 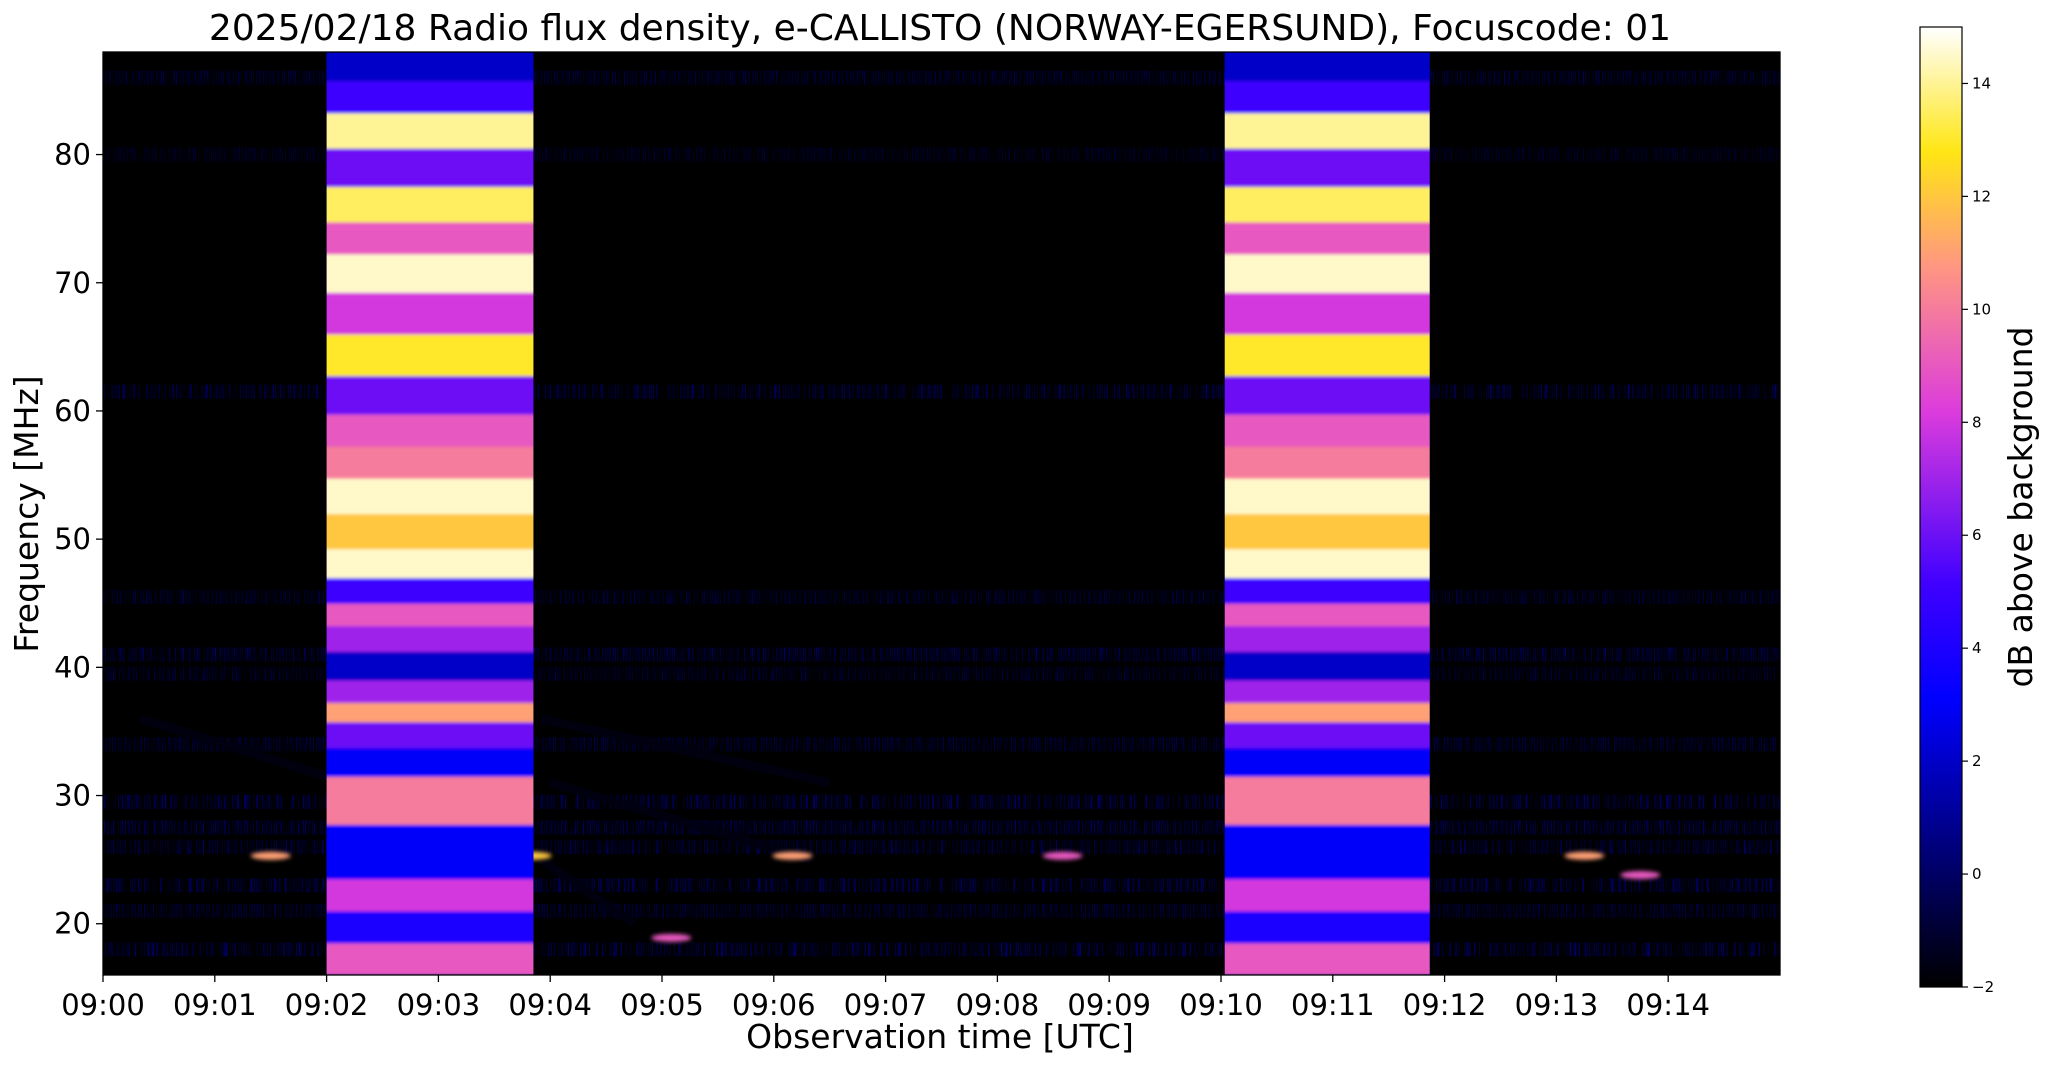 What do you see at coordinates (327, 1005) in the screenshot?
I see `x-tick-label: 09:02` at bounding box center [327, 1005].